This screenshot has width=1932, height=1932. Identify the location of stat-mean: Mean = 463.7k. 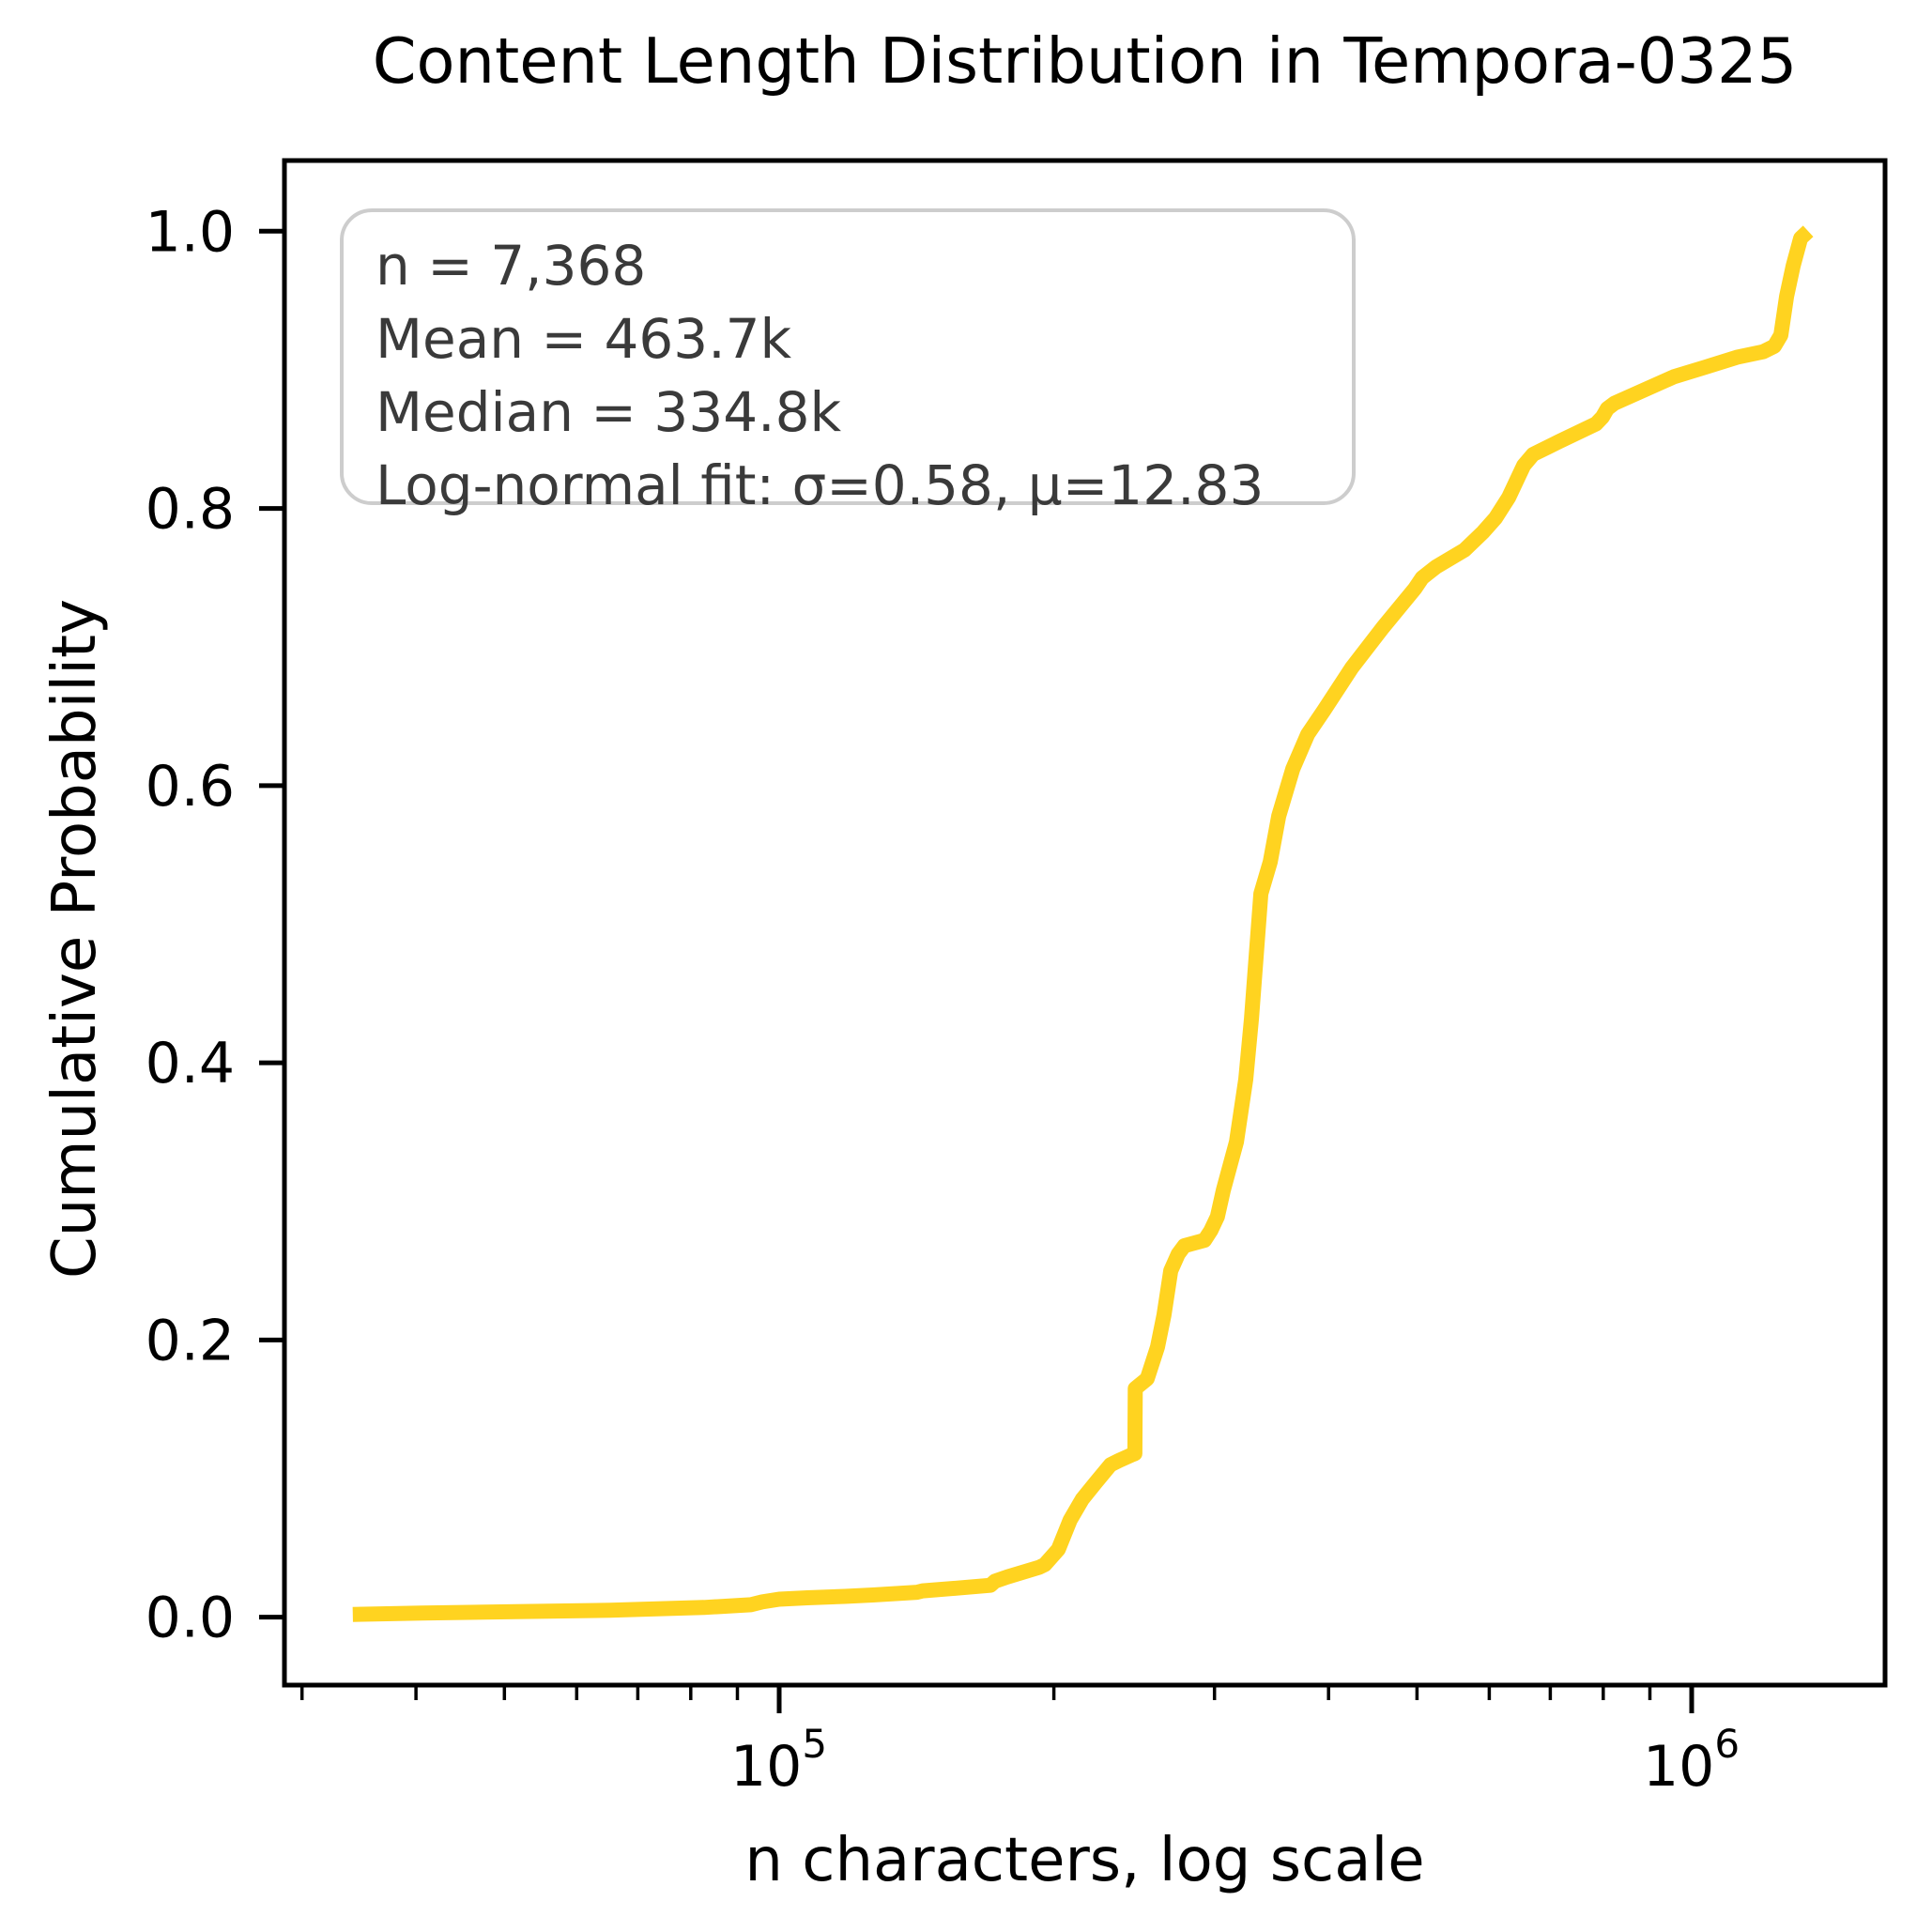
(584, 339).